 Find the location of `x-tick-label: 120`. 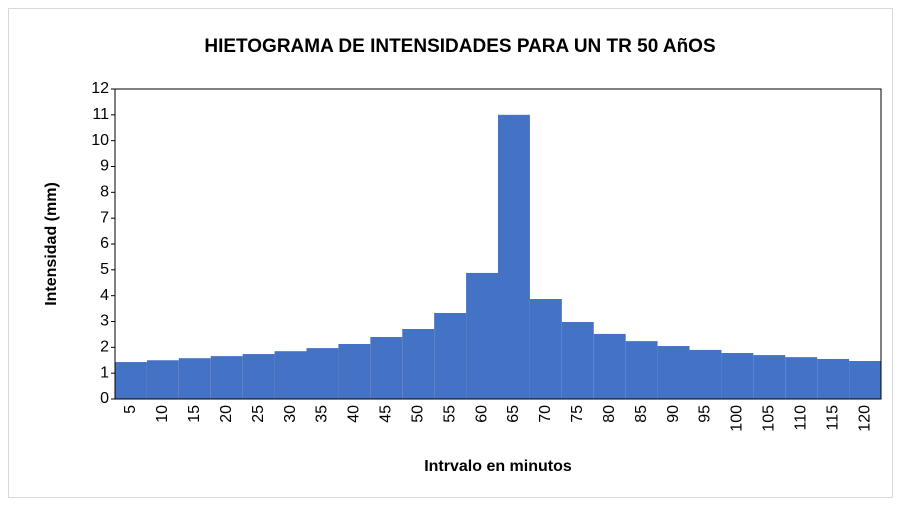

x-tick-label: 120 is located at coordinates (864, 418).